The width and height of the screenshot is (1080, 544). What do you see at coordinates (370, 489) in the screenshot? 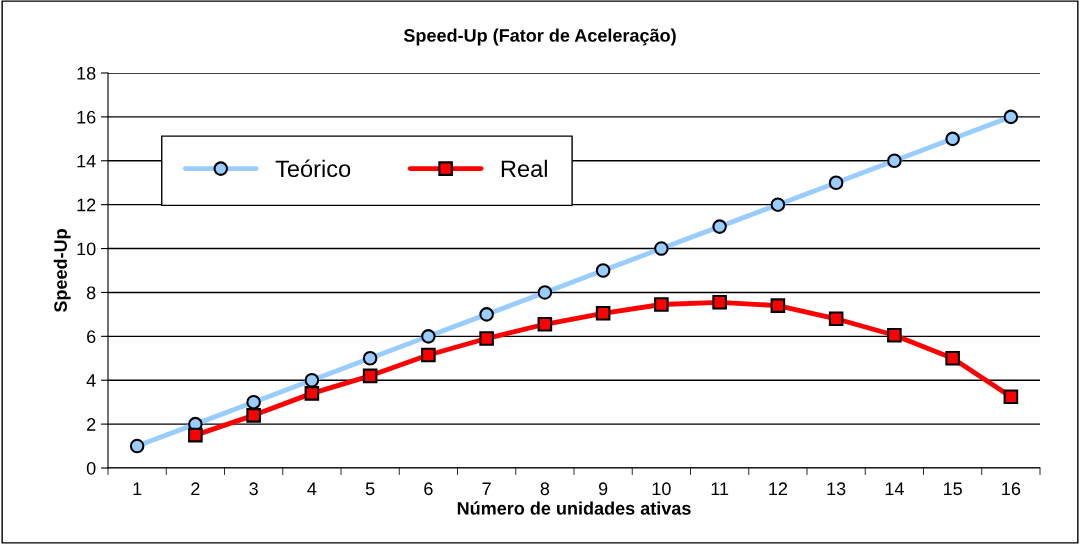
I see `x-tick-label: 5` at bounding box center [370, 489].